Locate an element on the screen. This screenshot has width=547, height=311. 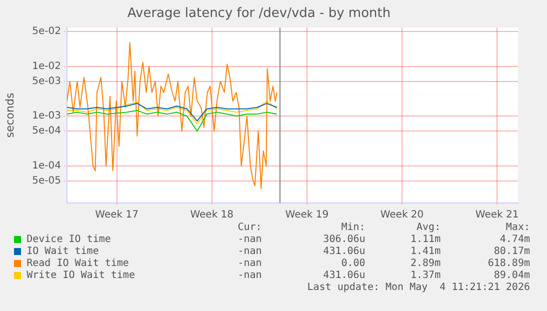
text: 80.17m is located at coordinates (511, 252).